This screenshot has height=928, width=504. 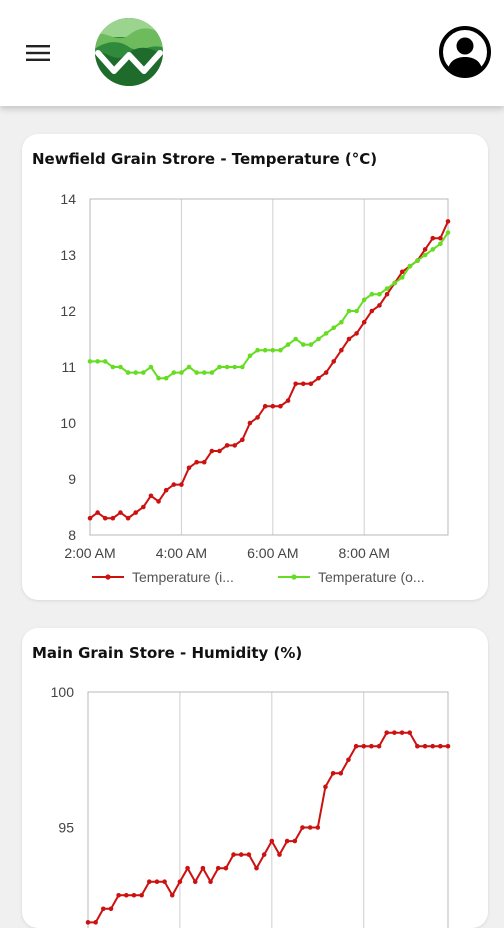 I want to click on y-tick-label: 13, so click(x=68, y=255).